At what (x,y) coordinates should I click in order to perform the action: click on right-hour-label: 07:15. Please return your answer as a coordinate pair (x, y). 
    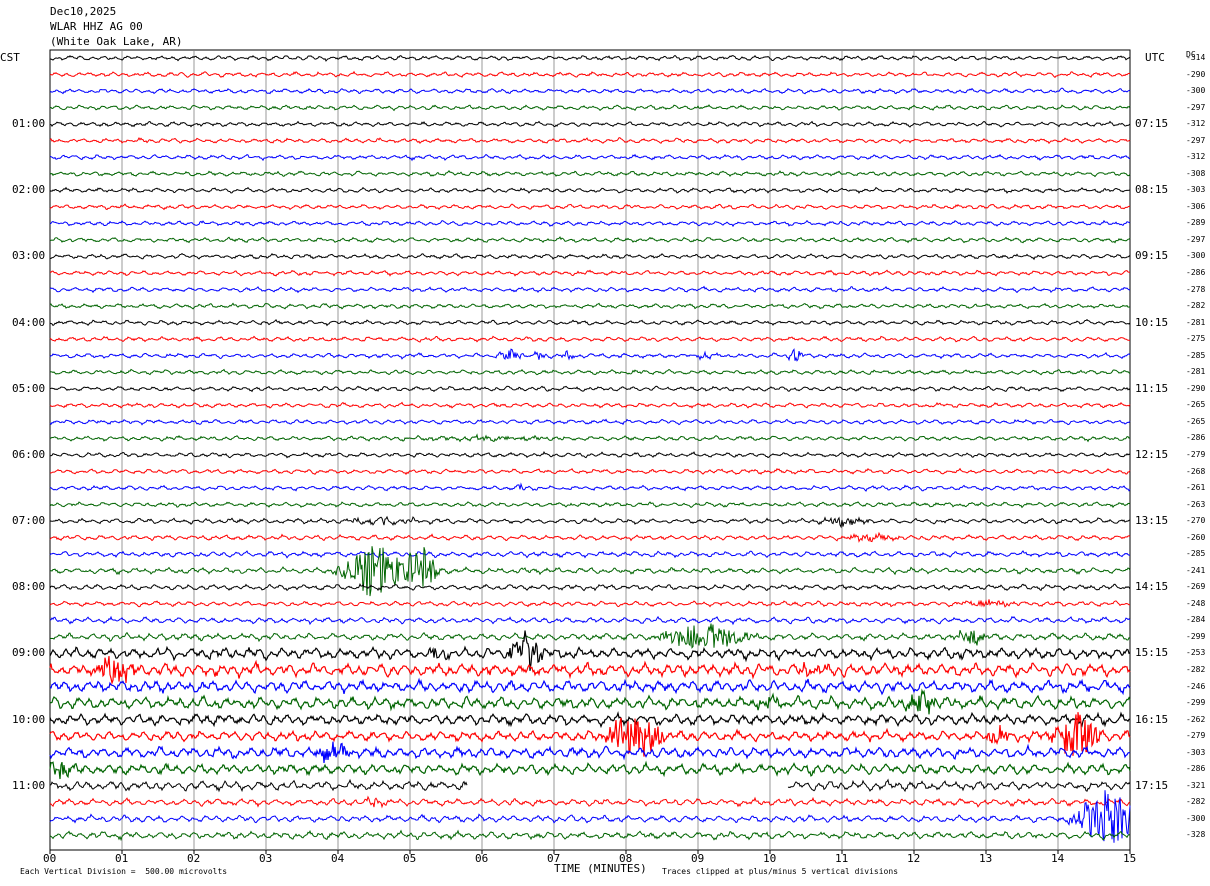
    Looking at the image, I should click on (1152, 124).